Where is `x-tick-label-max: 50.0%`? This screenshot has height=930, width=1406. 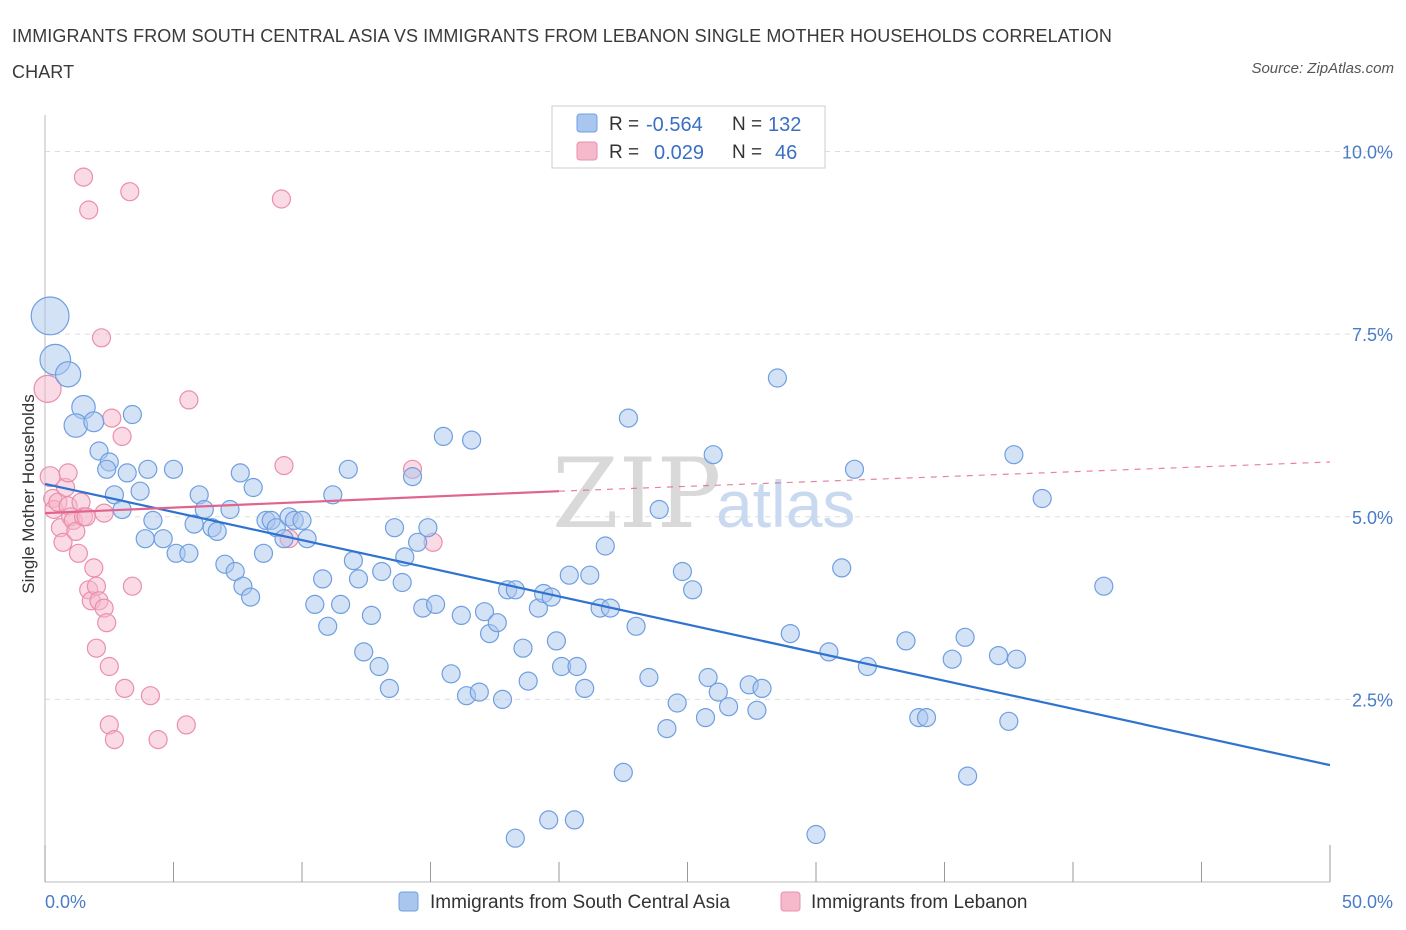
x-tick-label-max: 50.0% is located at coordinates (1367, 902).